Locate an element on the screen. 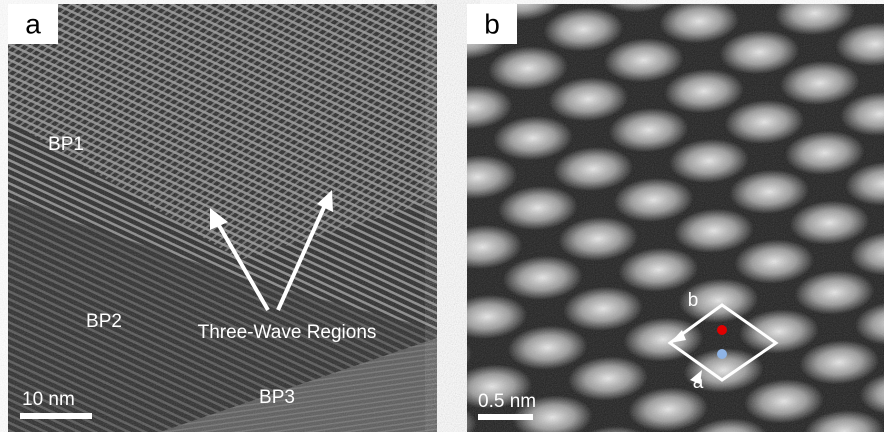 This screenshot has height=432, width=884. atom-red is located at coordinates (722, 330).